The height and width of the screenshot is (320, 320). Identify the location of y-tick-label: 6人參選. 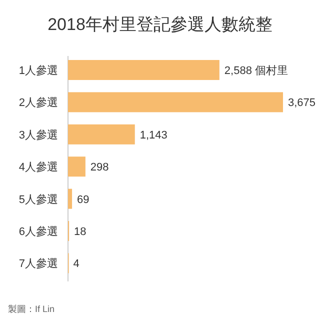
(38, 231).